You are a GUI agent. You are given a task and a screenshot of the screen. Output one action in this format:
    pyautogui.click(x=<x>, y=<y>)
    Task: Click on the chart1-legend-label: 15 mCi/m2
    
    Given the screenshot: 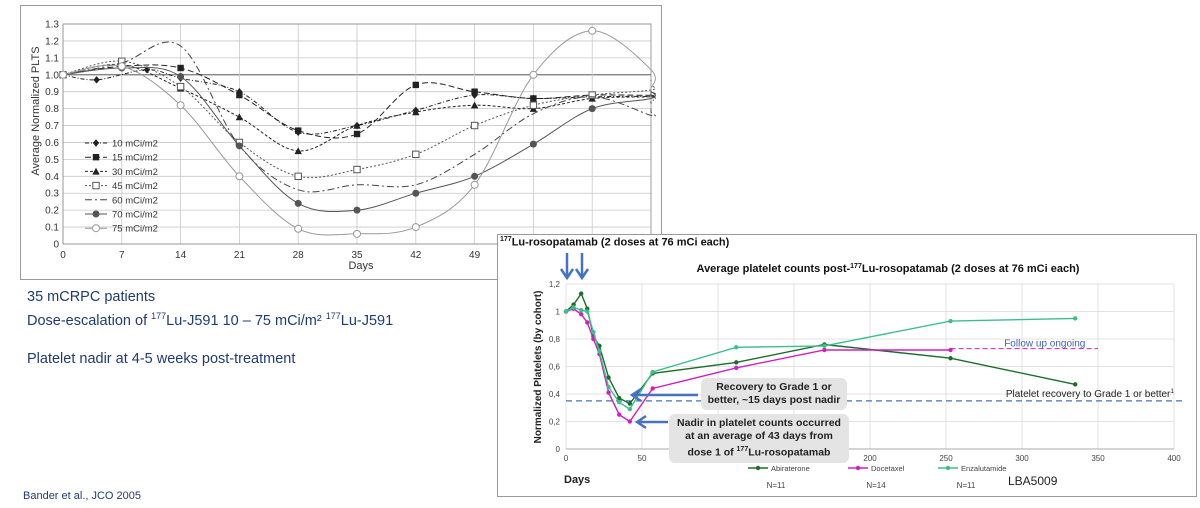 What is the action you would take?
    pyautogui.click(x=135, y=158)
    